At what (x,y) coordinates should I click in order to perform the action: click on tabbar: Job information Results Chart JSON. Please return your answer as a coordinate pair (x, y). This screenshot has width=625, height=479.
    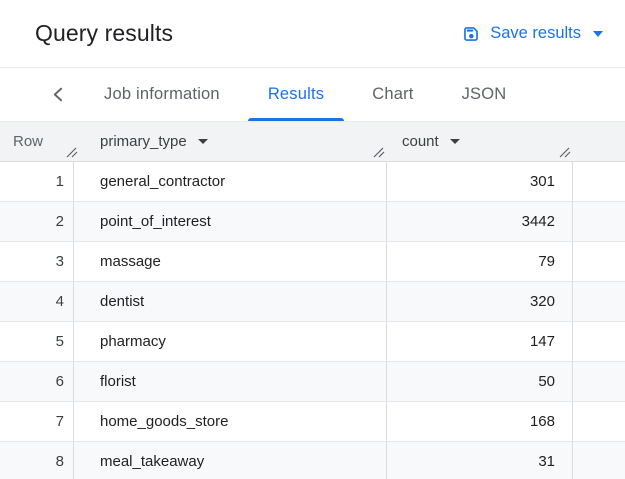
    Looking at the image, I should click on (312, 95).